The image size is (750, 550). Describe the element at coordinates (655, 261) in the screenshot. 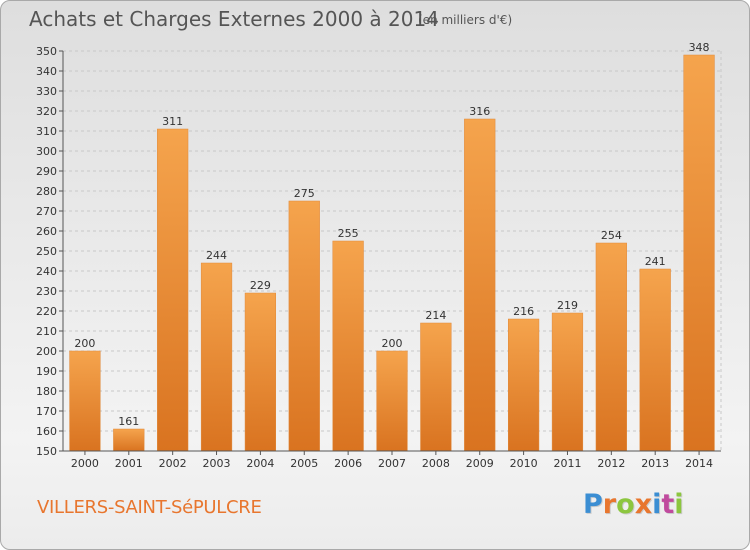

I see `data-label: 241` at that location.